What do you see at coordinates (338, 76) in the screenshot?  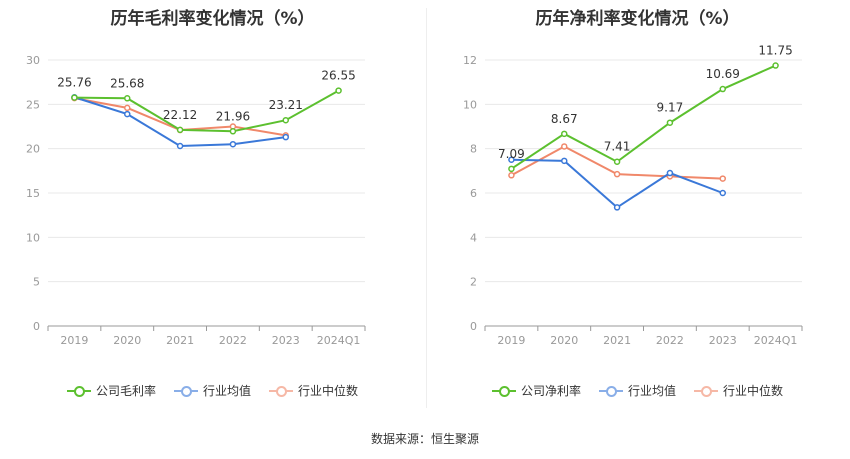 I see `data-label: 26.55` at bounding box center [338, 76].